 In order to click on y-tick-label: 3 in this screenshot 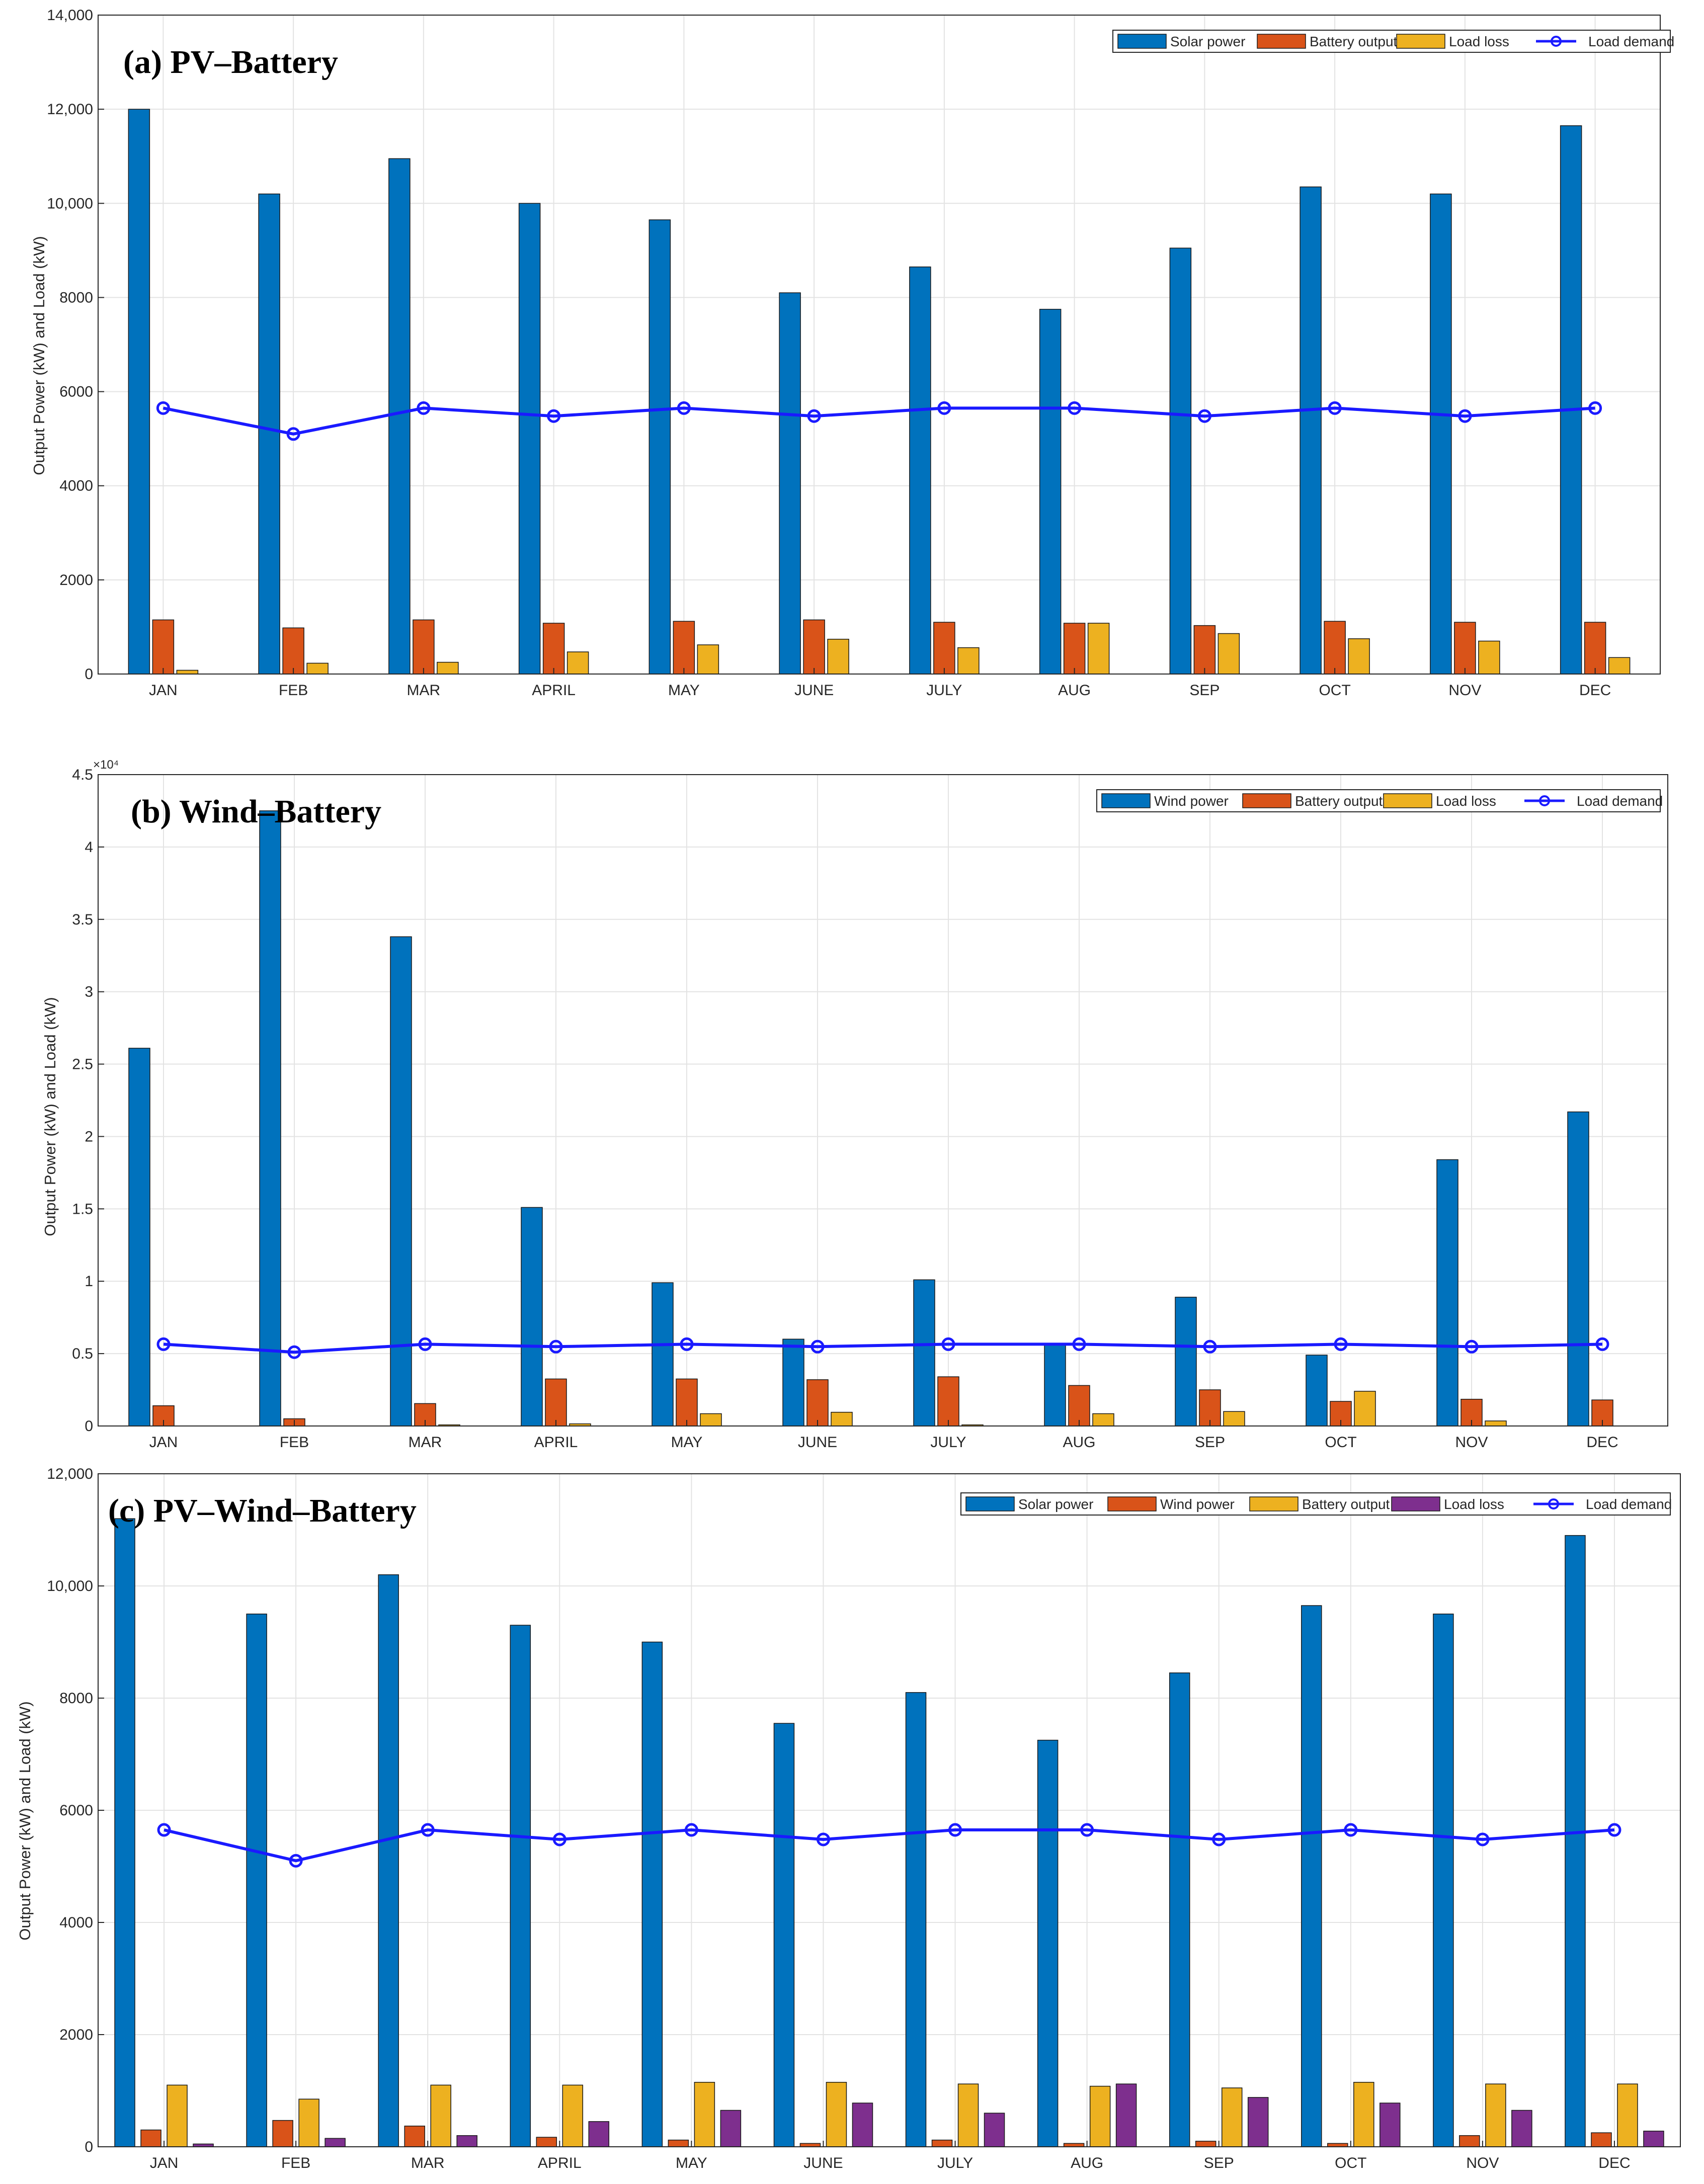, I will do `click(89, 992)`.